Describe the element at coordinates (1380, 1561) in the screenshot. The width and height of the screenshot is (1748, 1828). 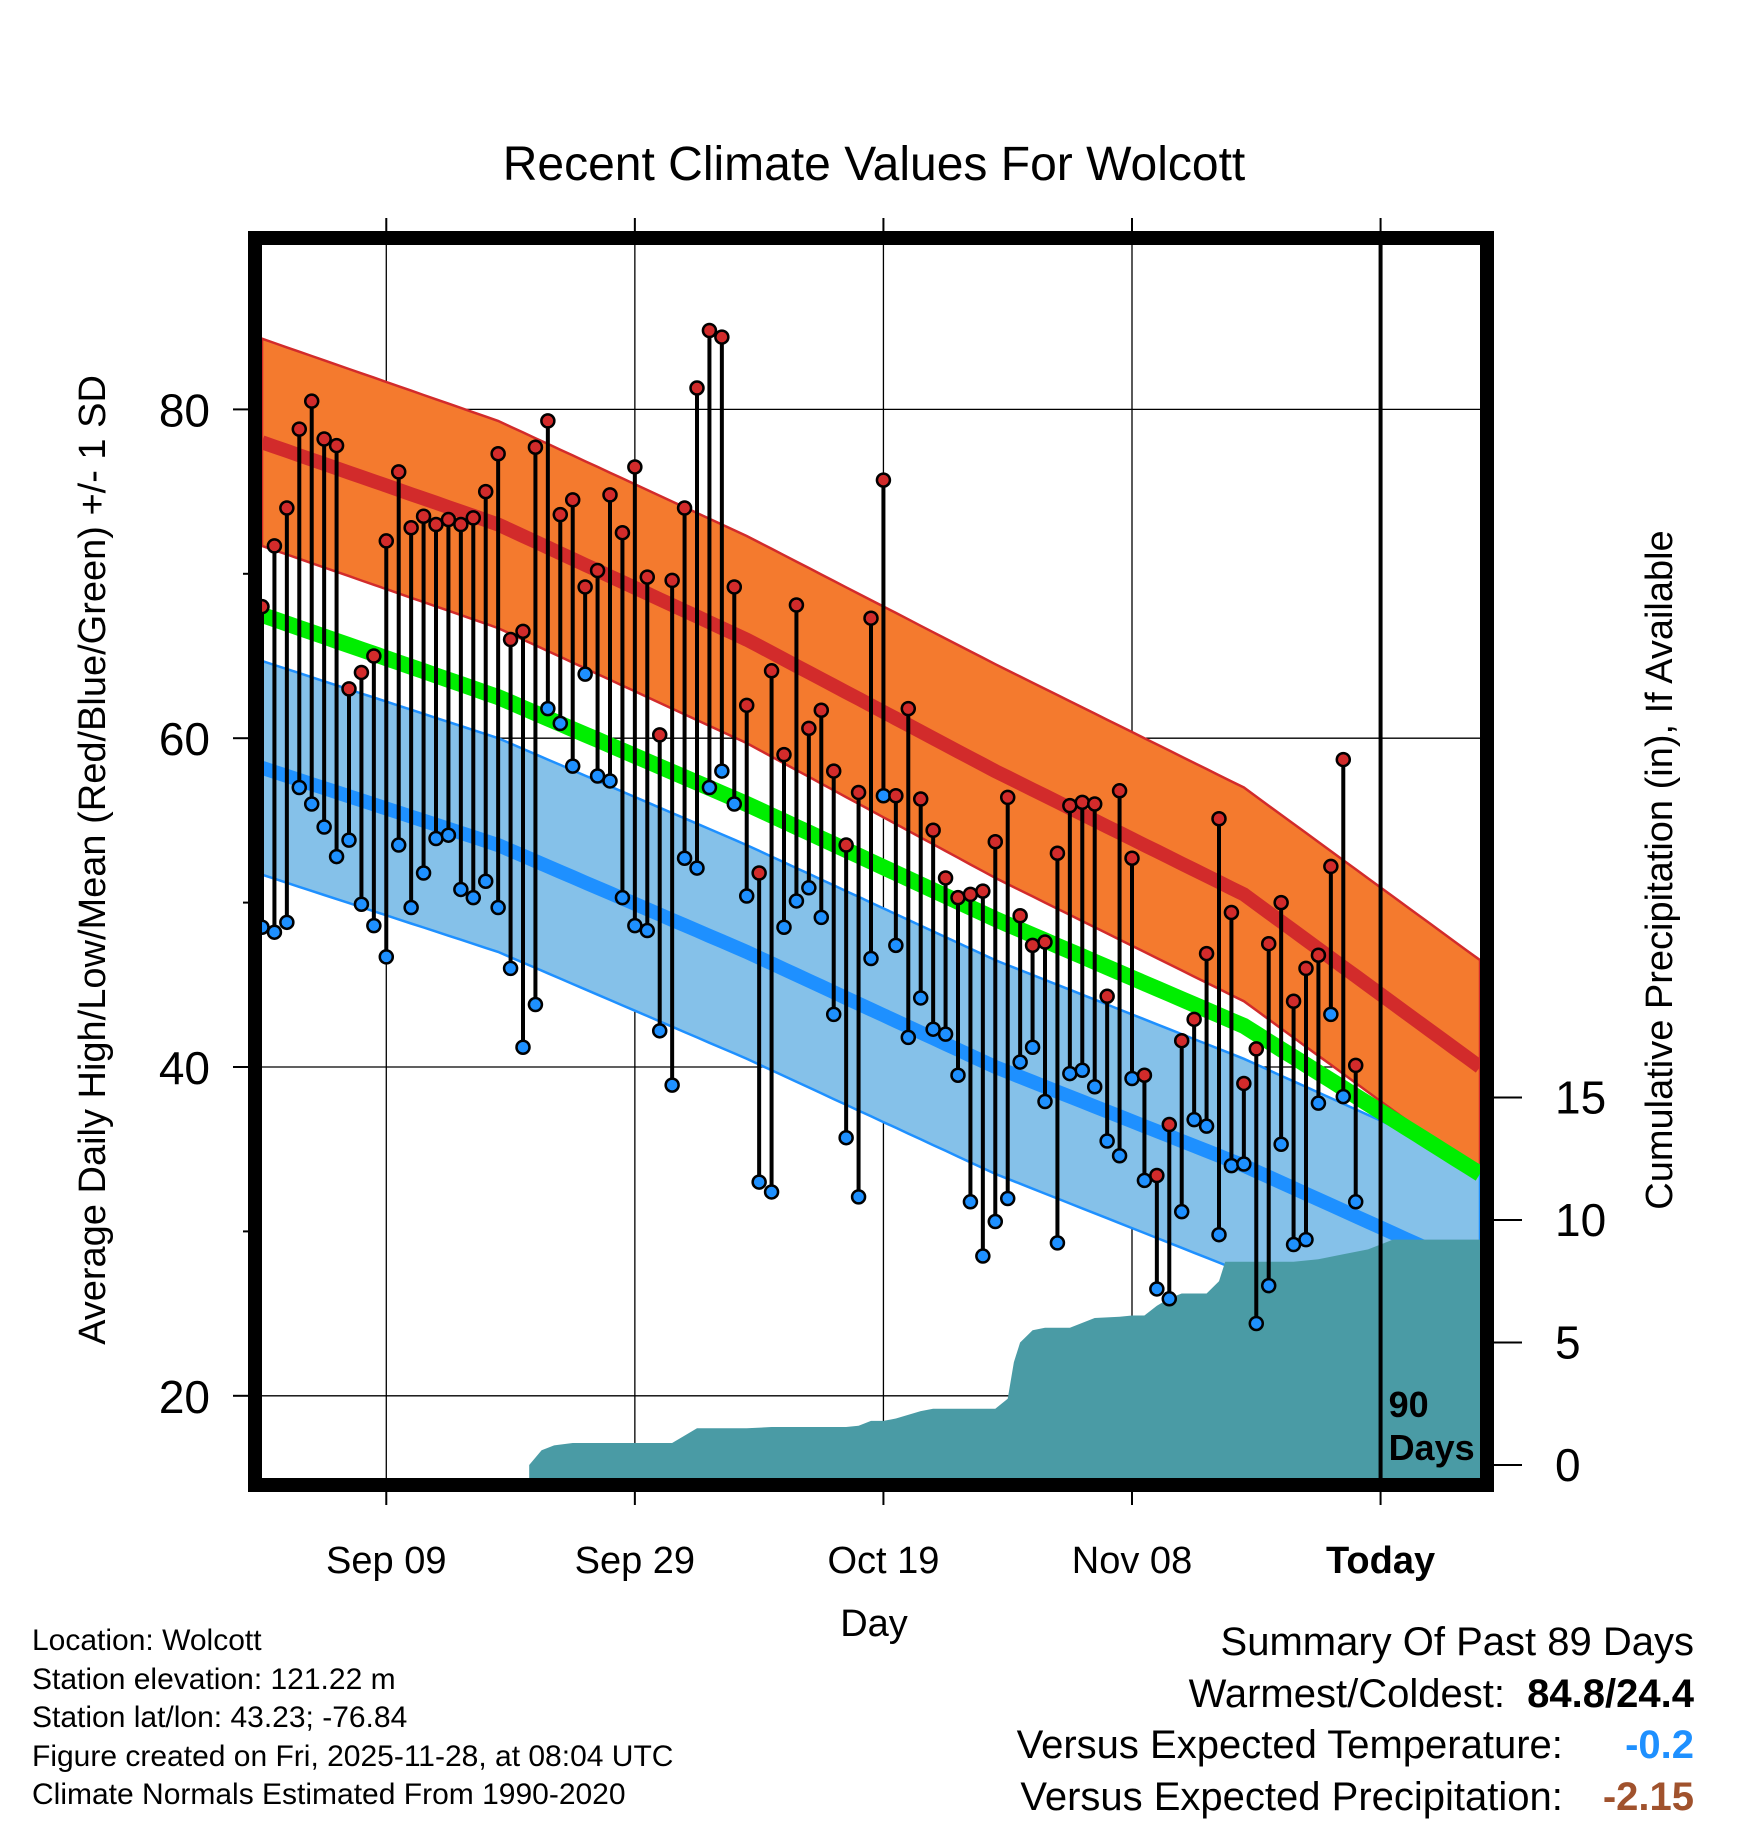
I see `x-tick-label: Today` at that location.